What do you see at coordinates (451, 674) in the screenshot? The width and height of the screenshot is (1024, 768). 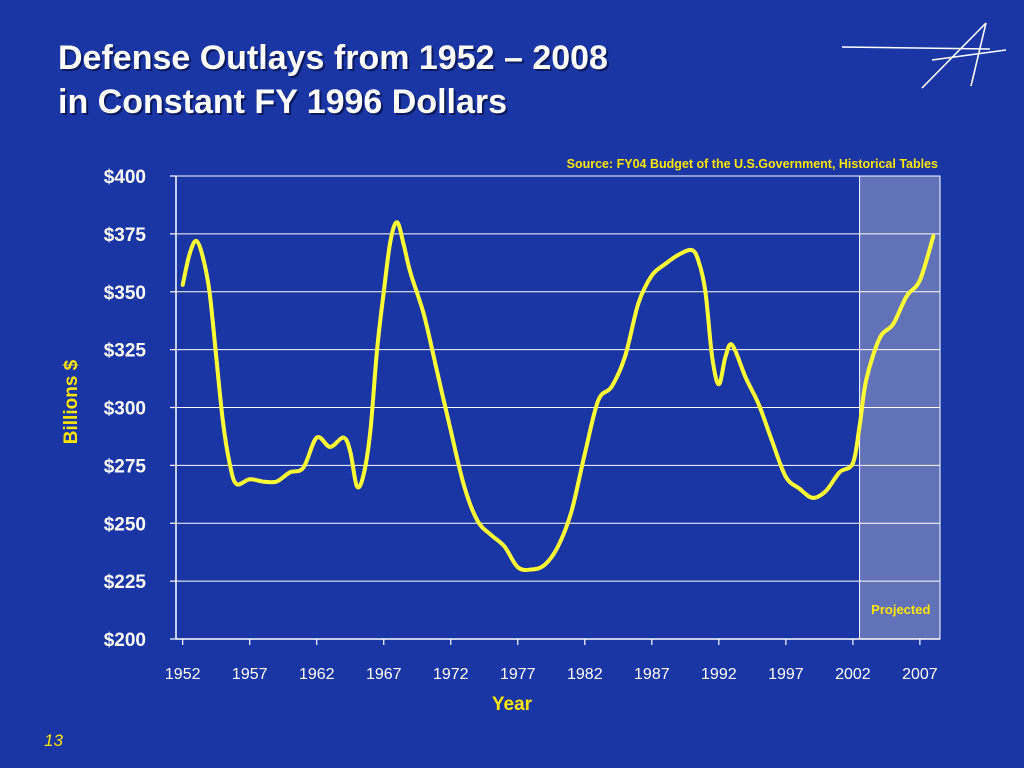 I see `x-tick-label: 1972` at bounding box center [451, 674].